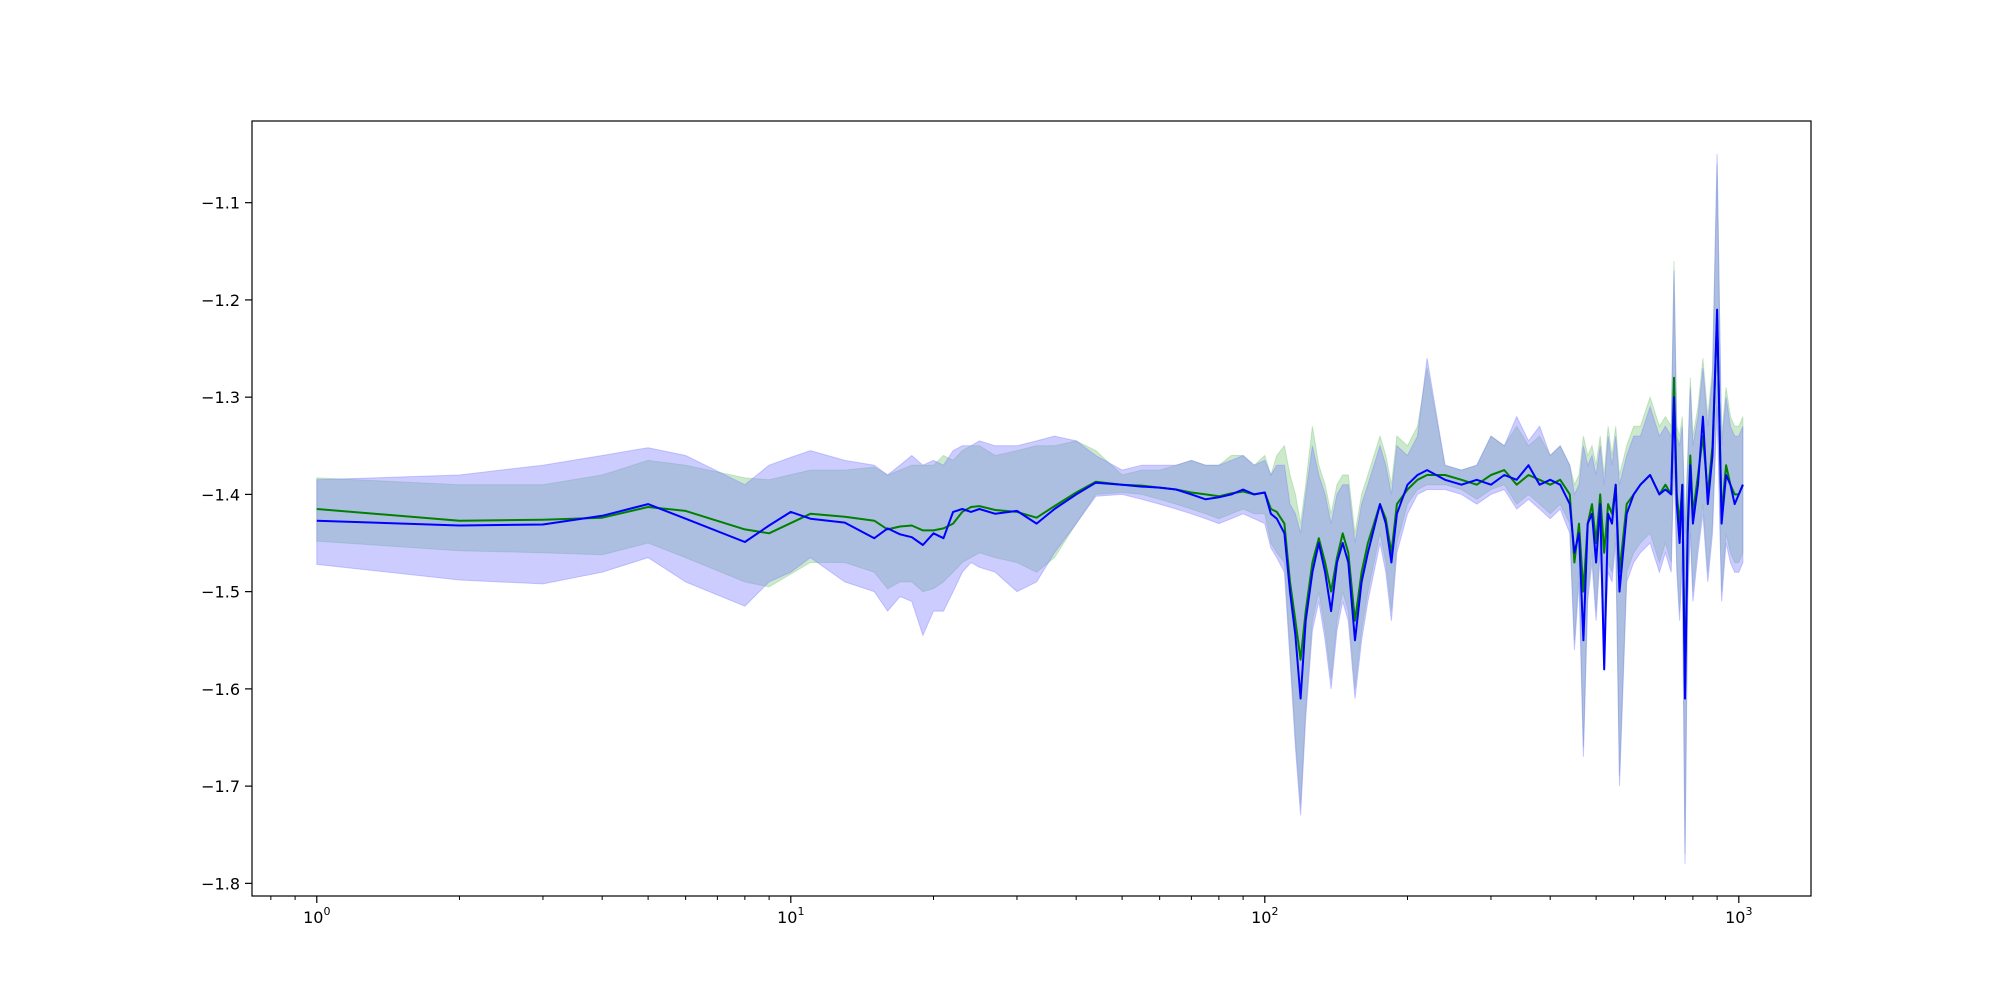 This screenshot has width=2000, height=1005. Describe the element at coordinates (220, 592) in the screenshot. I see `y-tick-label: −1.5` at that location.